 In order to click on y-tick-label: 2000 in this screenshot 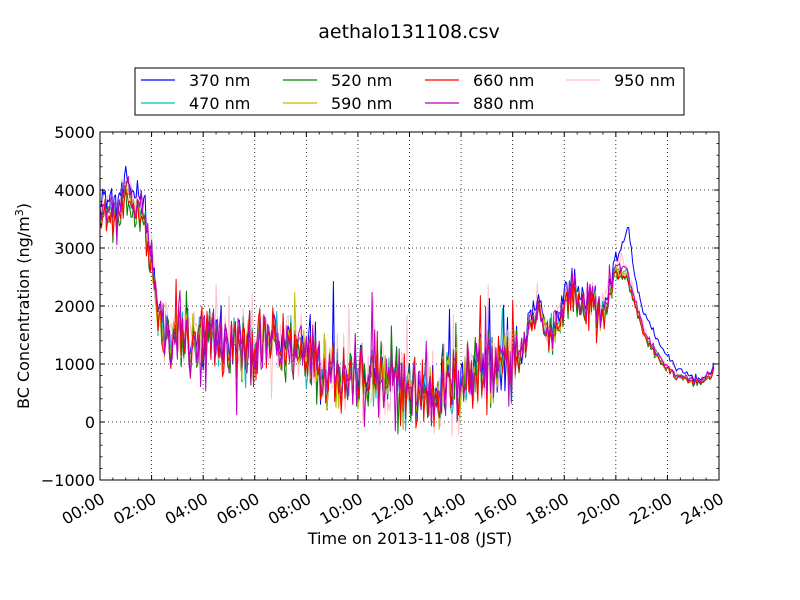, I will do `click(74, 306)`.